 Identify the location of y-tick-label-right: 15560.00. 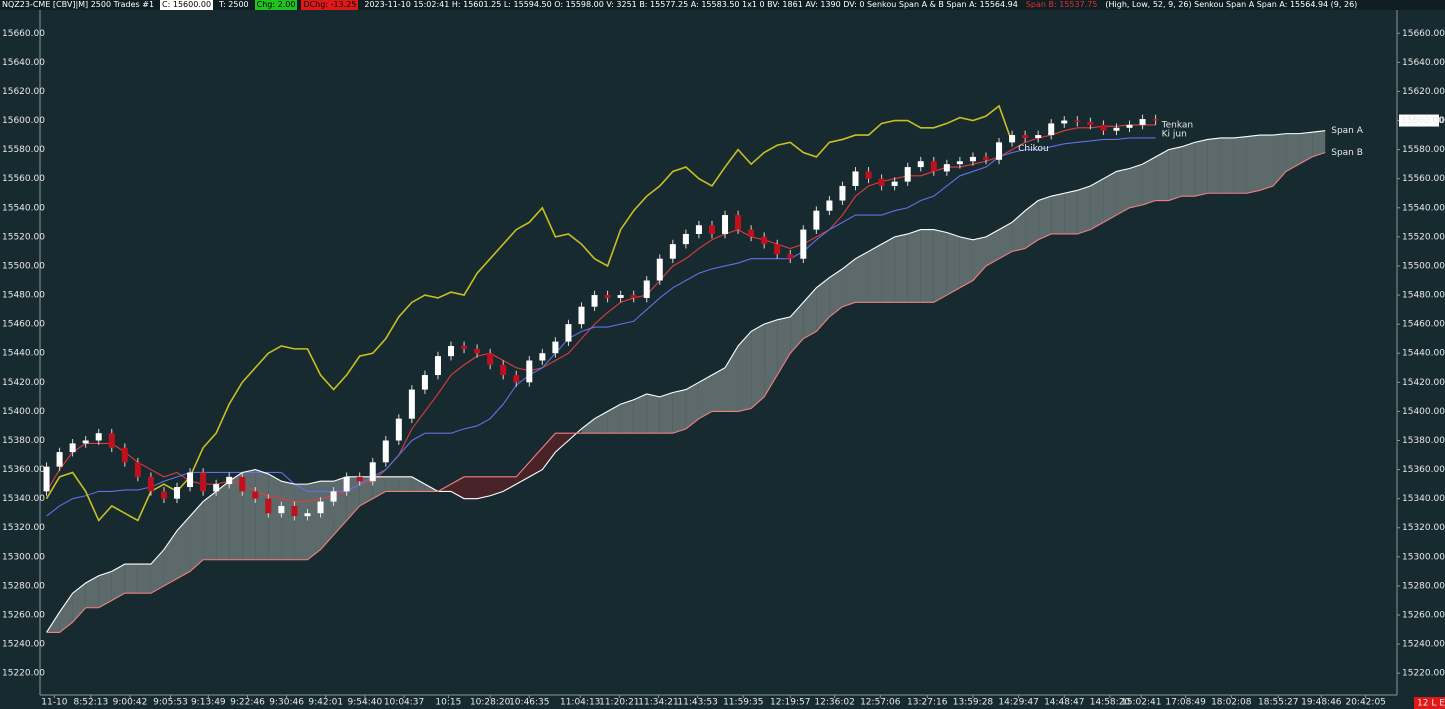
(1423, 179).